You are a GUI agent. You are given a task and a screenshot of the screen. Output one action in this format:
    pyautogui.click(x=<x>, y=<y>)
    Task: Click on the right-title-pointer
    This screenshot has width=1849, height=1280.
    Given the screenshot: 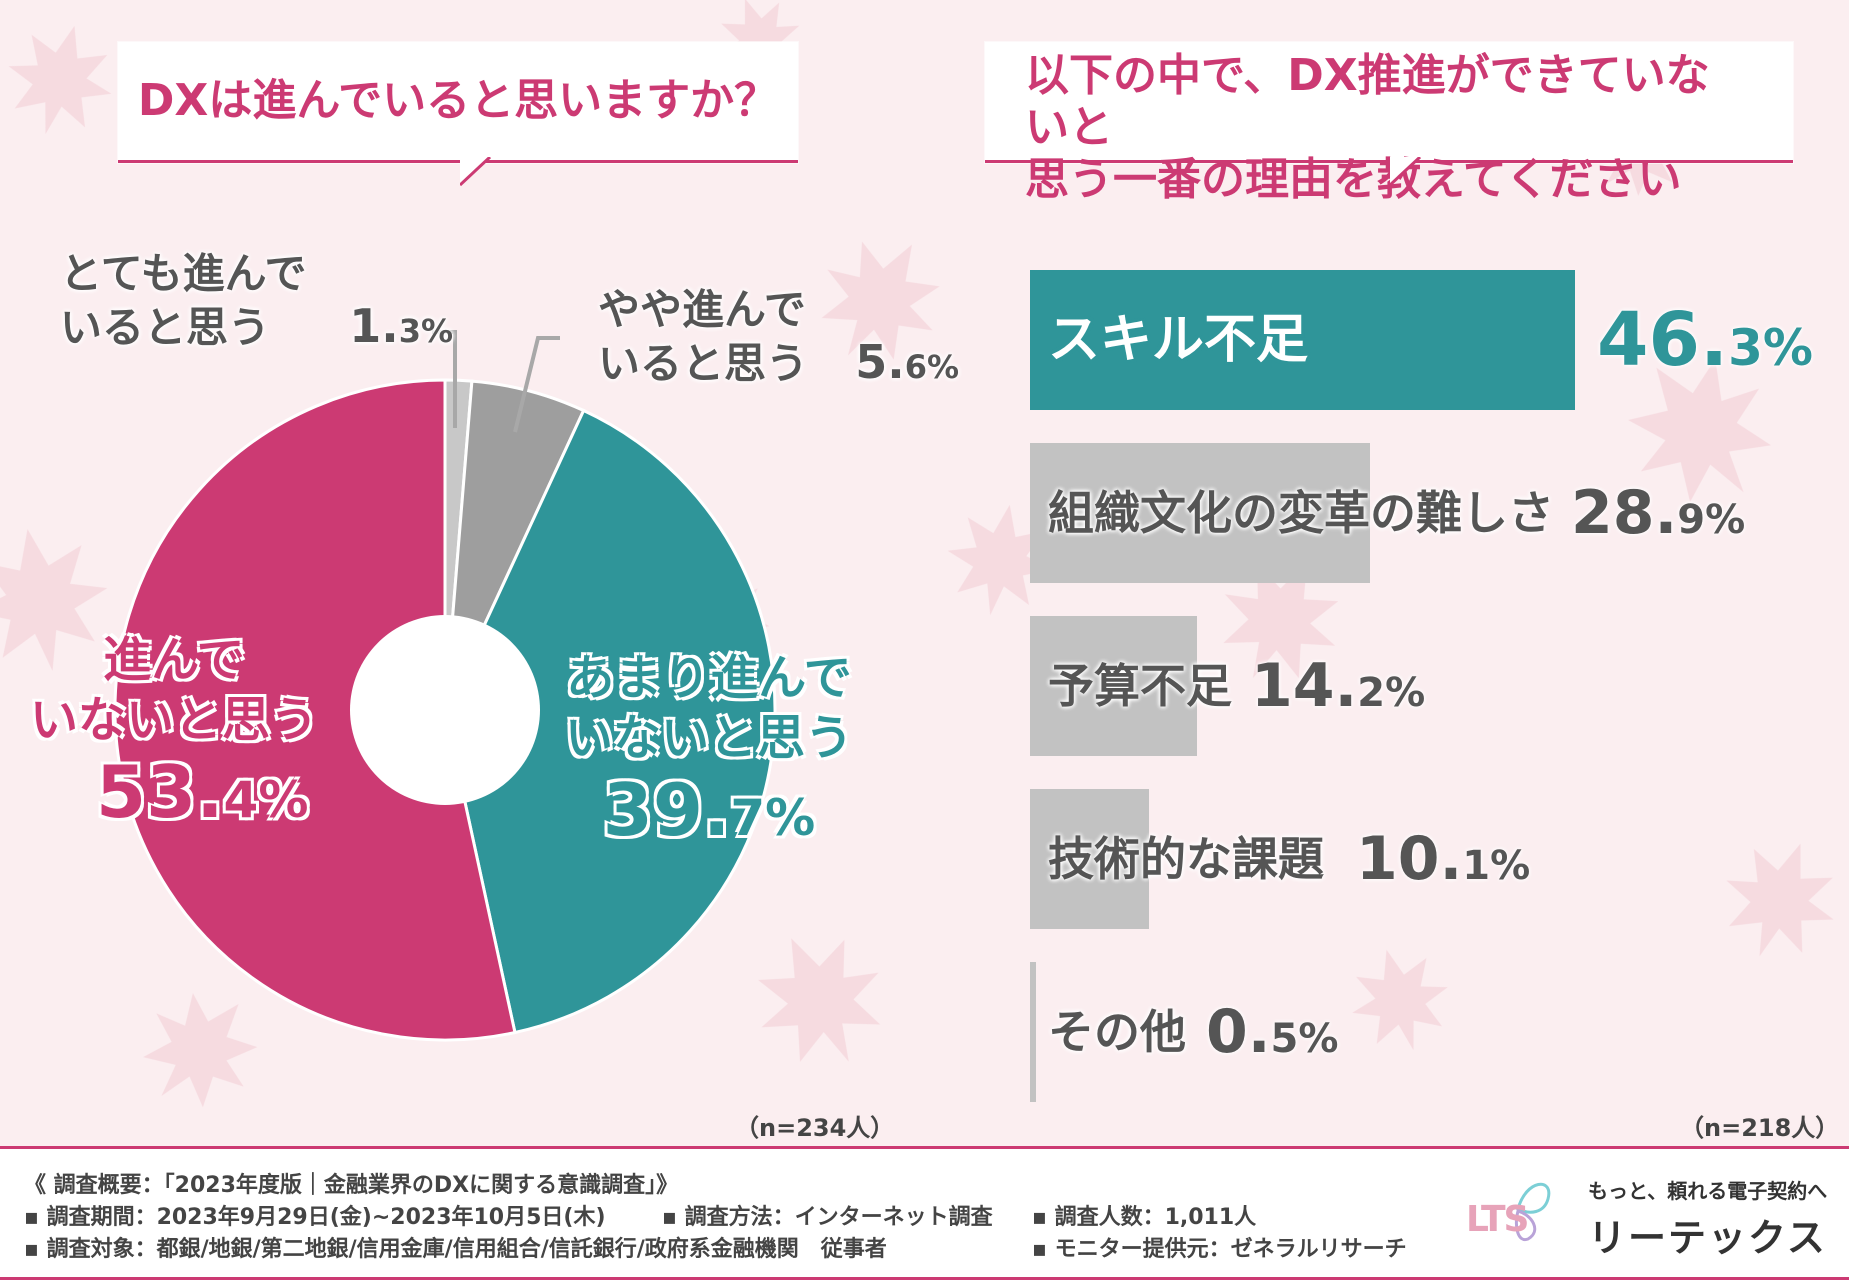 What is the action you would take?
    pyautogui.click(x=1406, y=172)
    